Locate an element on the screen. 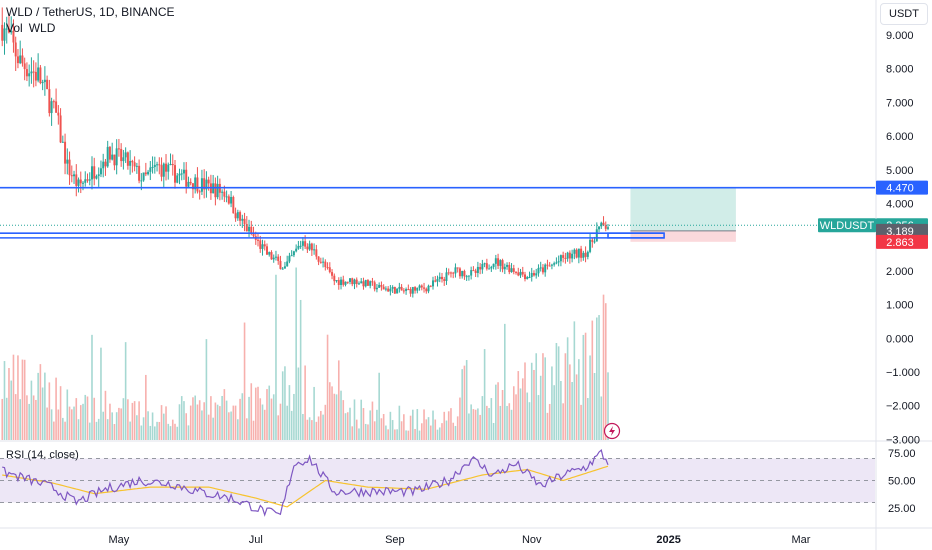 This screenshot has height=550, width=932. price-tick: −3.000 is located at coordinates (903, 440).